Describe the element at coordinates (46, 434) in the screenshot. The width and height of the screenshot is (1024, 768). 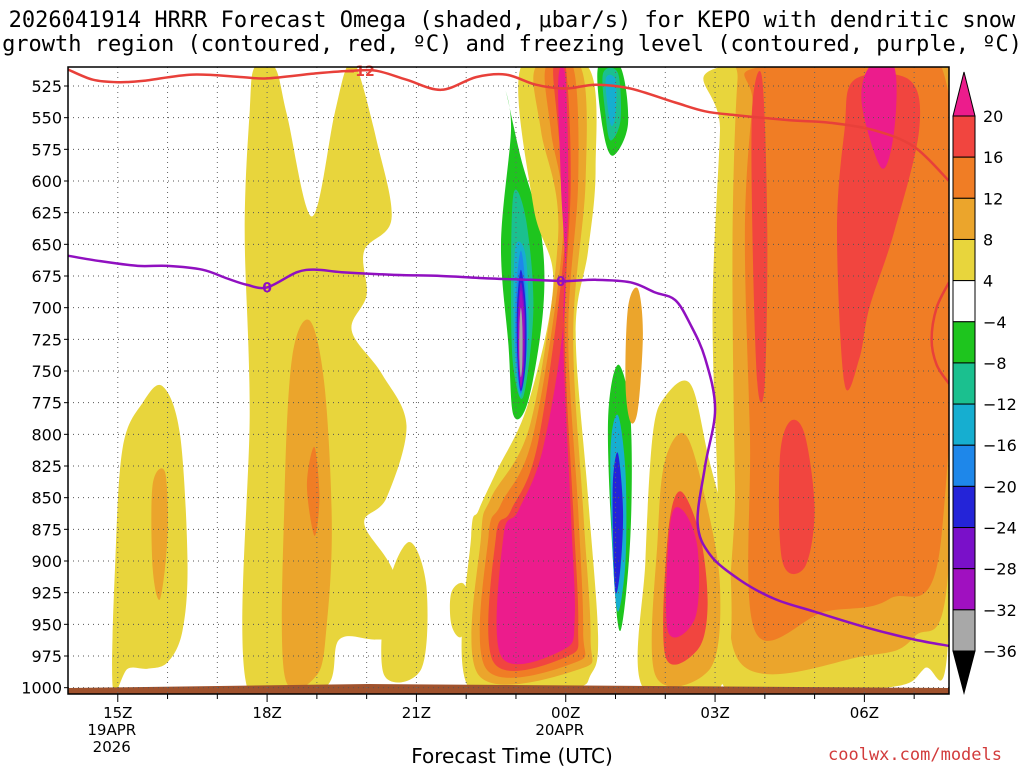
I see `y-tick-label: 800` at that location.